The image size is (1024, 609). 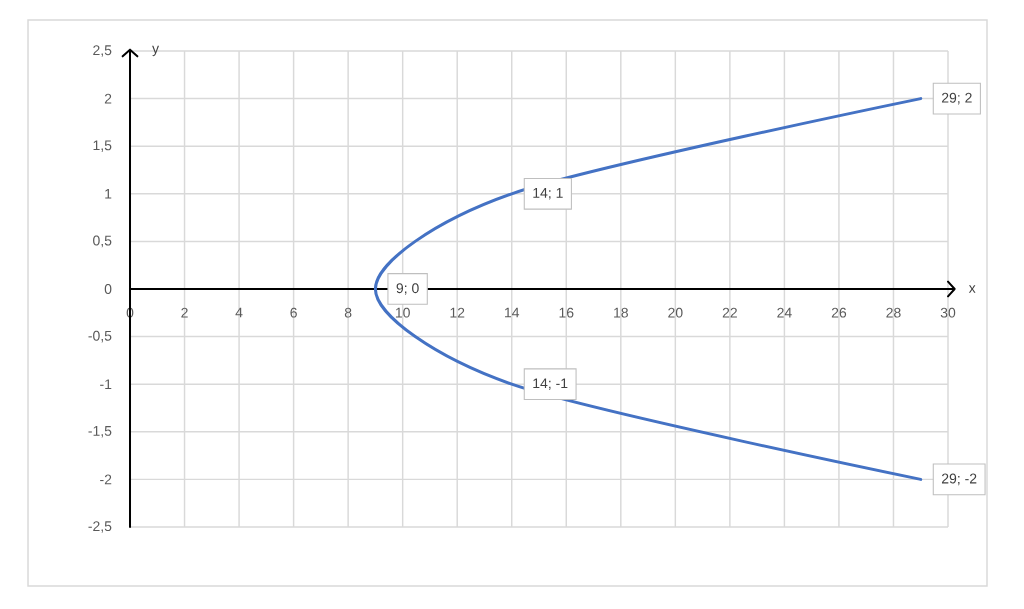 I want to click on y-tick-label: -1,5, so click(x=100, y=432).